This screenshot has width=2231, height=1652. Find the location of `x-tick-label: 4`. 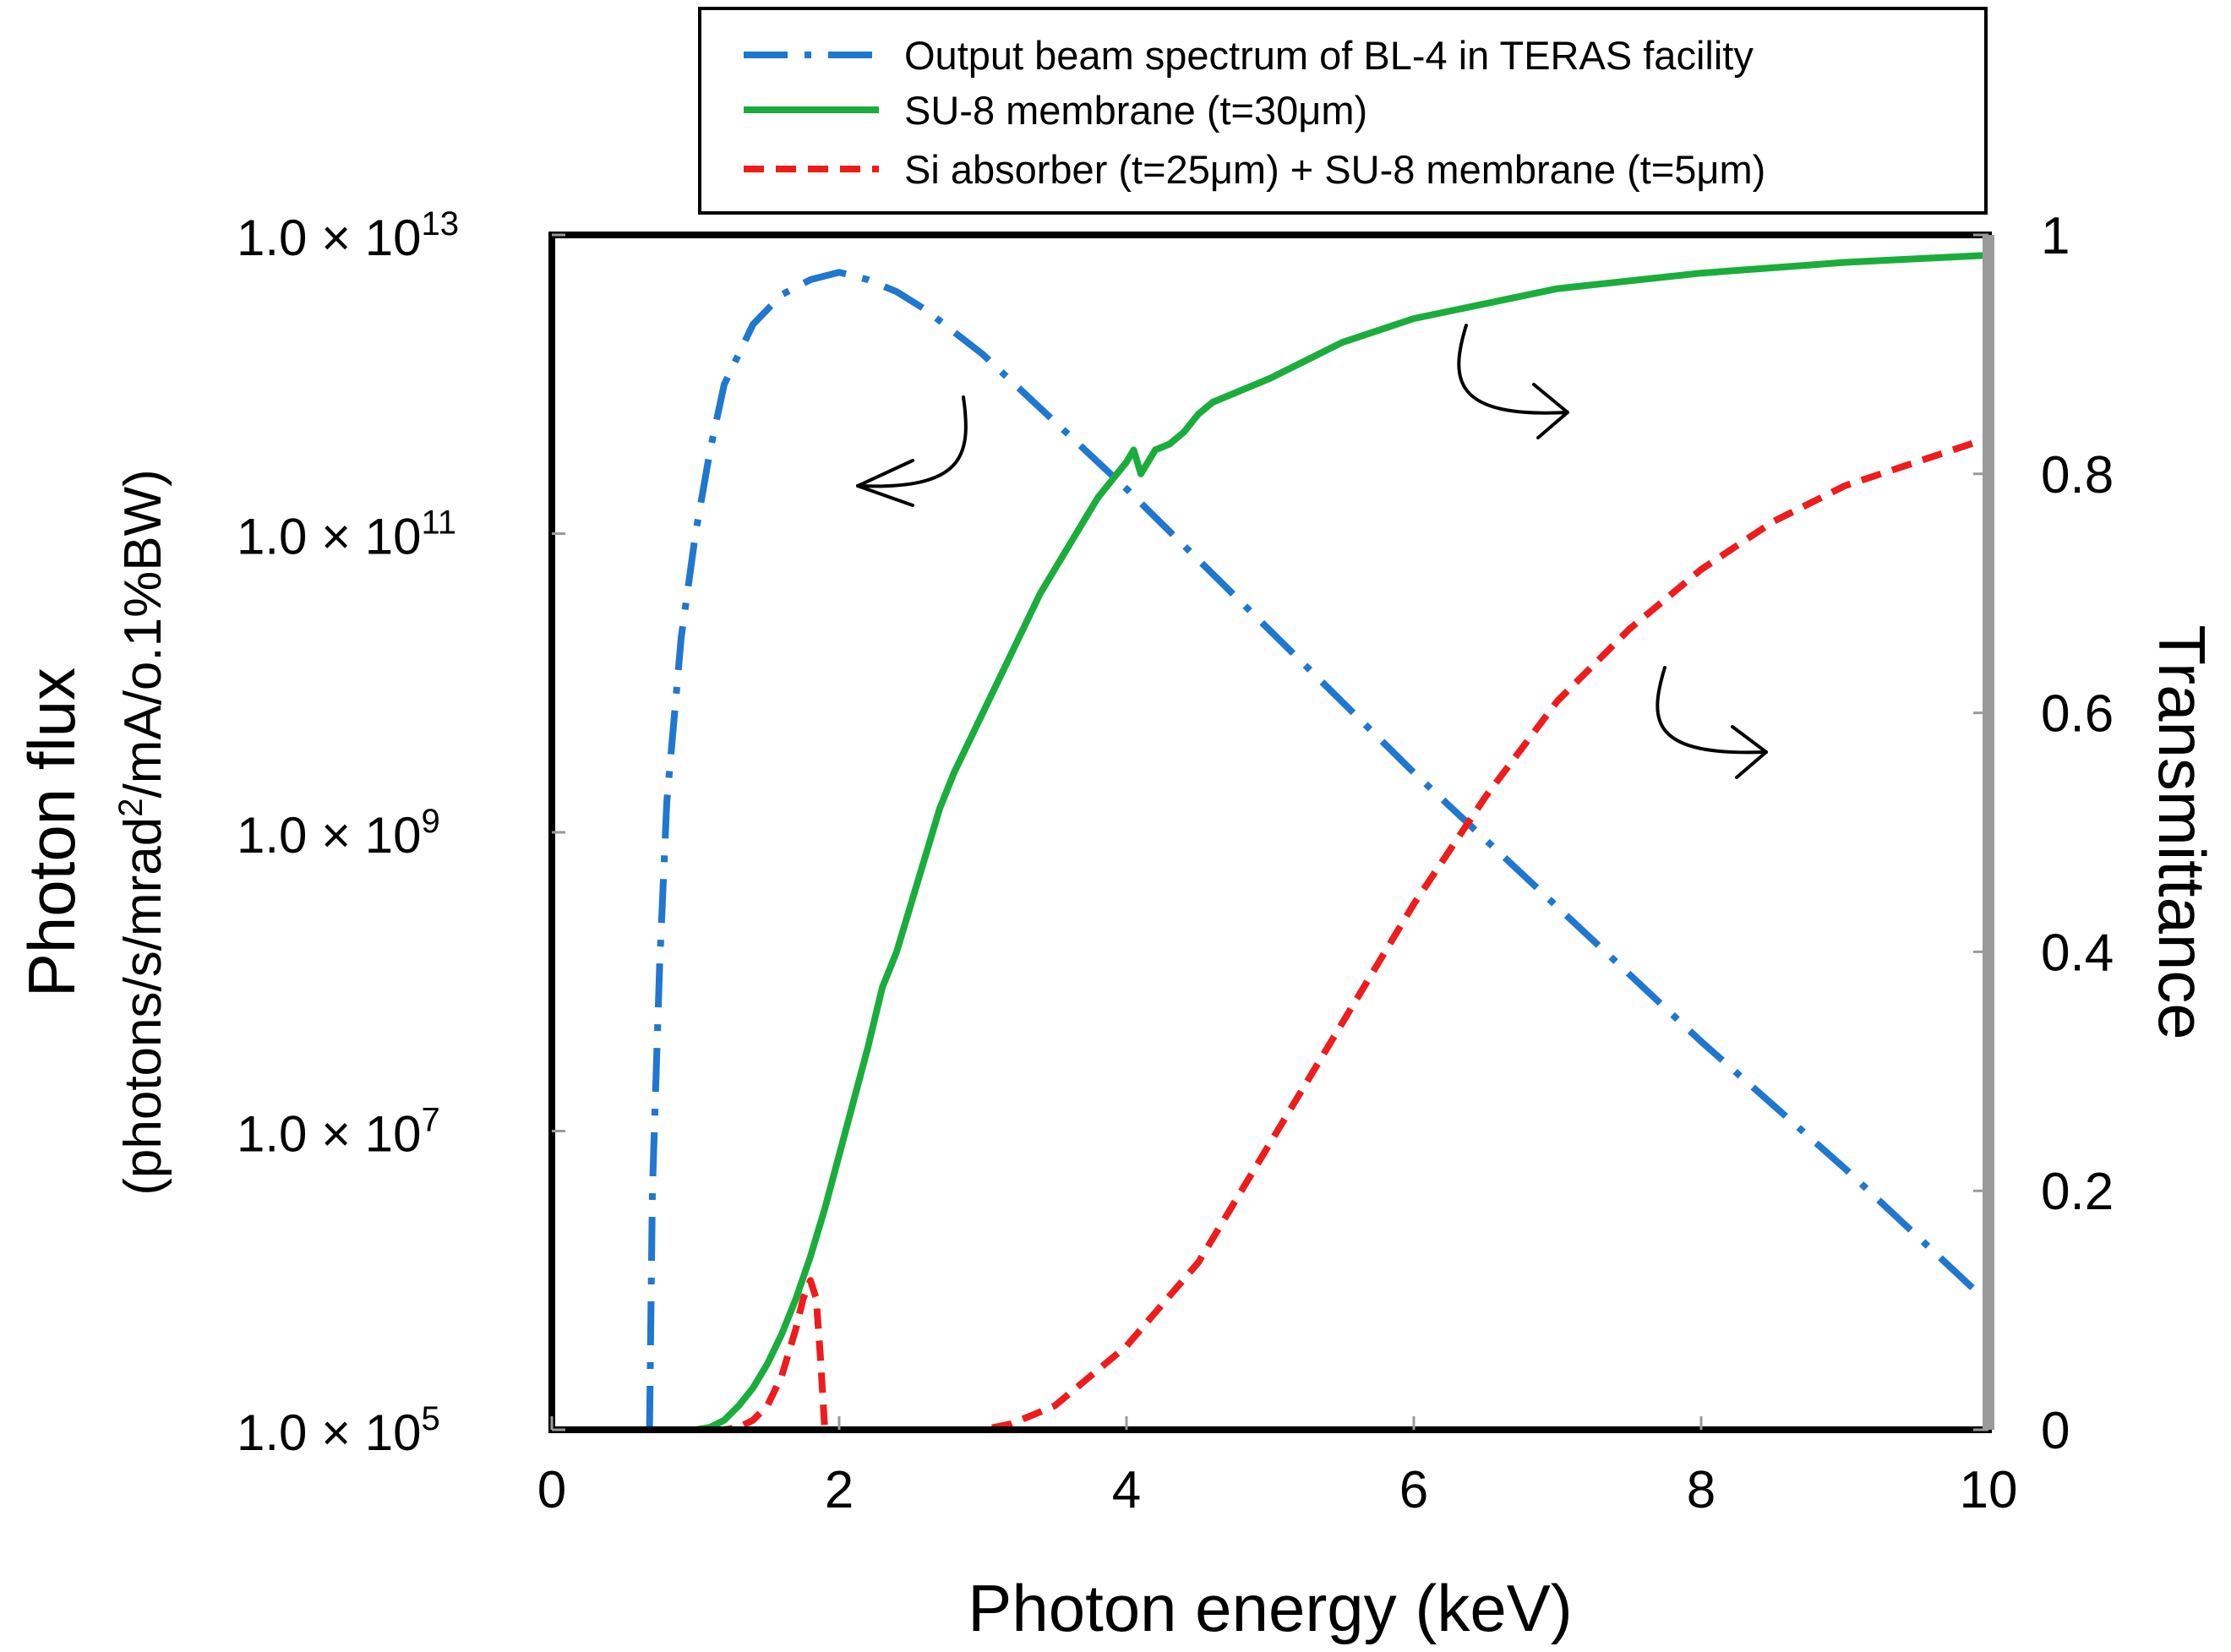

x-tick-label: 4 is located at coordinates (1126, 1490).